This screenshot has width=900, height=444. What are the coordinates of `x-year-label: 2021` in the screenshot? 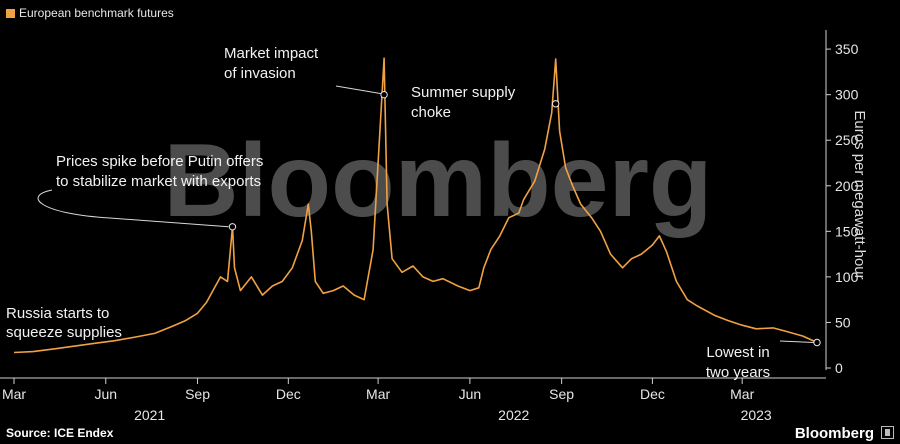 It's located at (149, 415).